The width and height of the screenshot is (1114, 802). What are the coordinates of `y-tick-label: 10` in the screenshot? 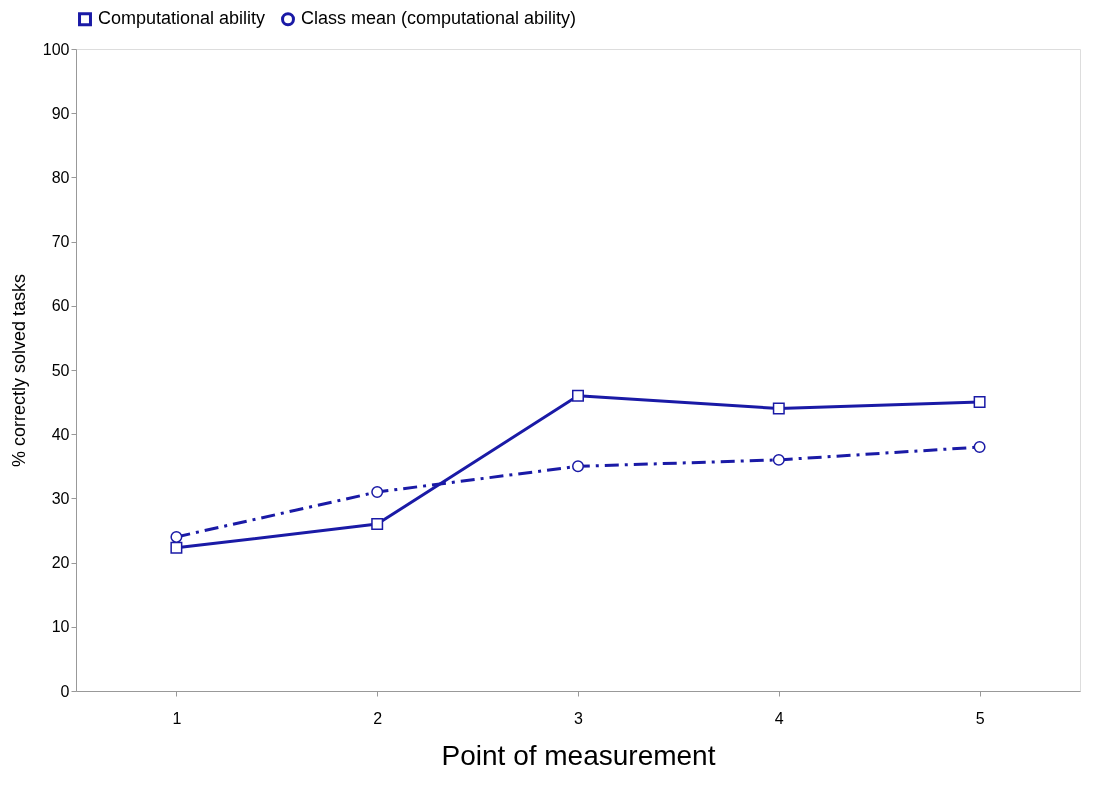 It's located at (60, 627).